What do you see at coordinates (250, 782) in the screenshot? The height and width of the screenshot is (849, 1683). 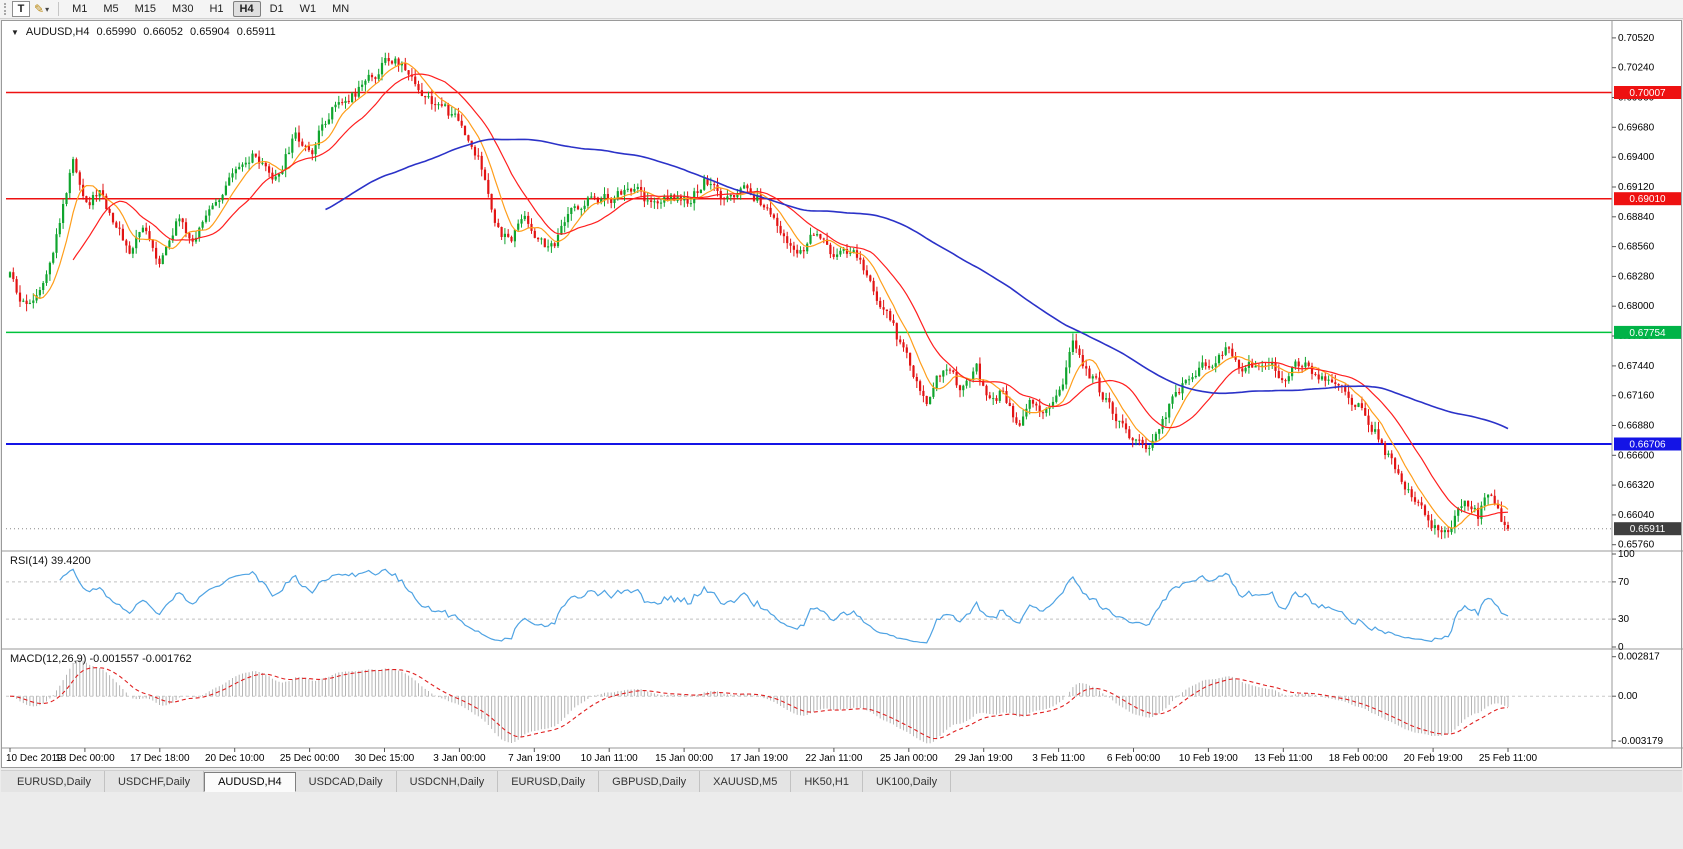 I see `tab-audusd-h4: AUDUSD,H4` at bounding box center [250, 782].